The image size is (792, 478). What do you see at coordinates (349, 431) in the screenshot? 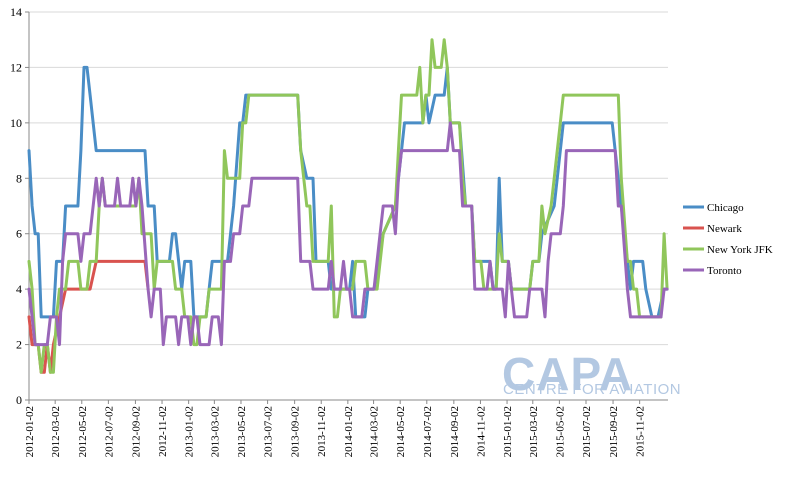
I see `x-tick-label: 2014-01-02` at bounding box center [349, 431].